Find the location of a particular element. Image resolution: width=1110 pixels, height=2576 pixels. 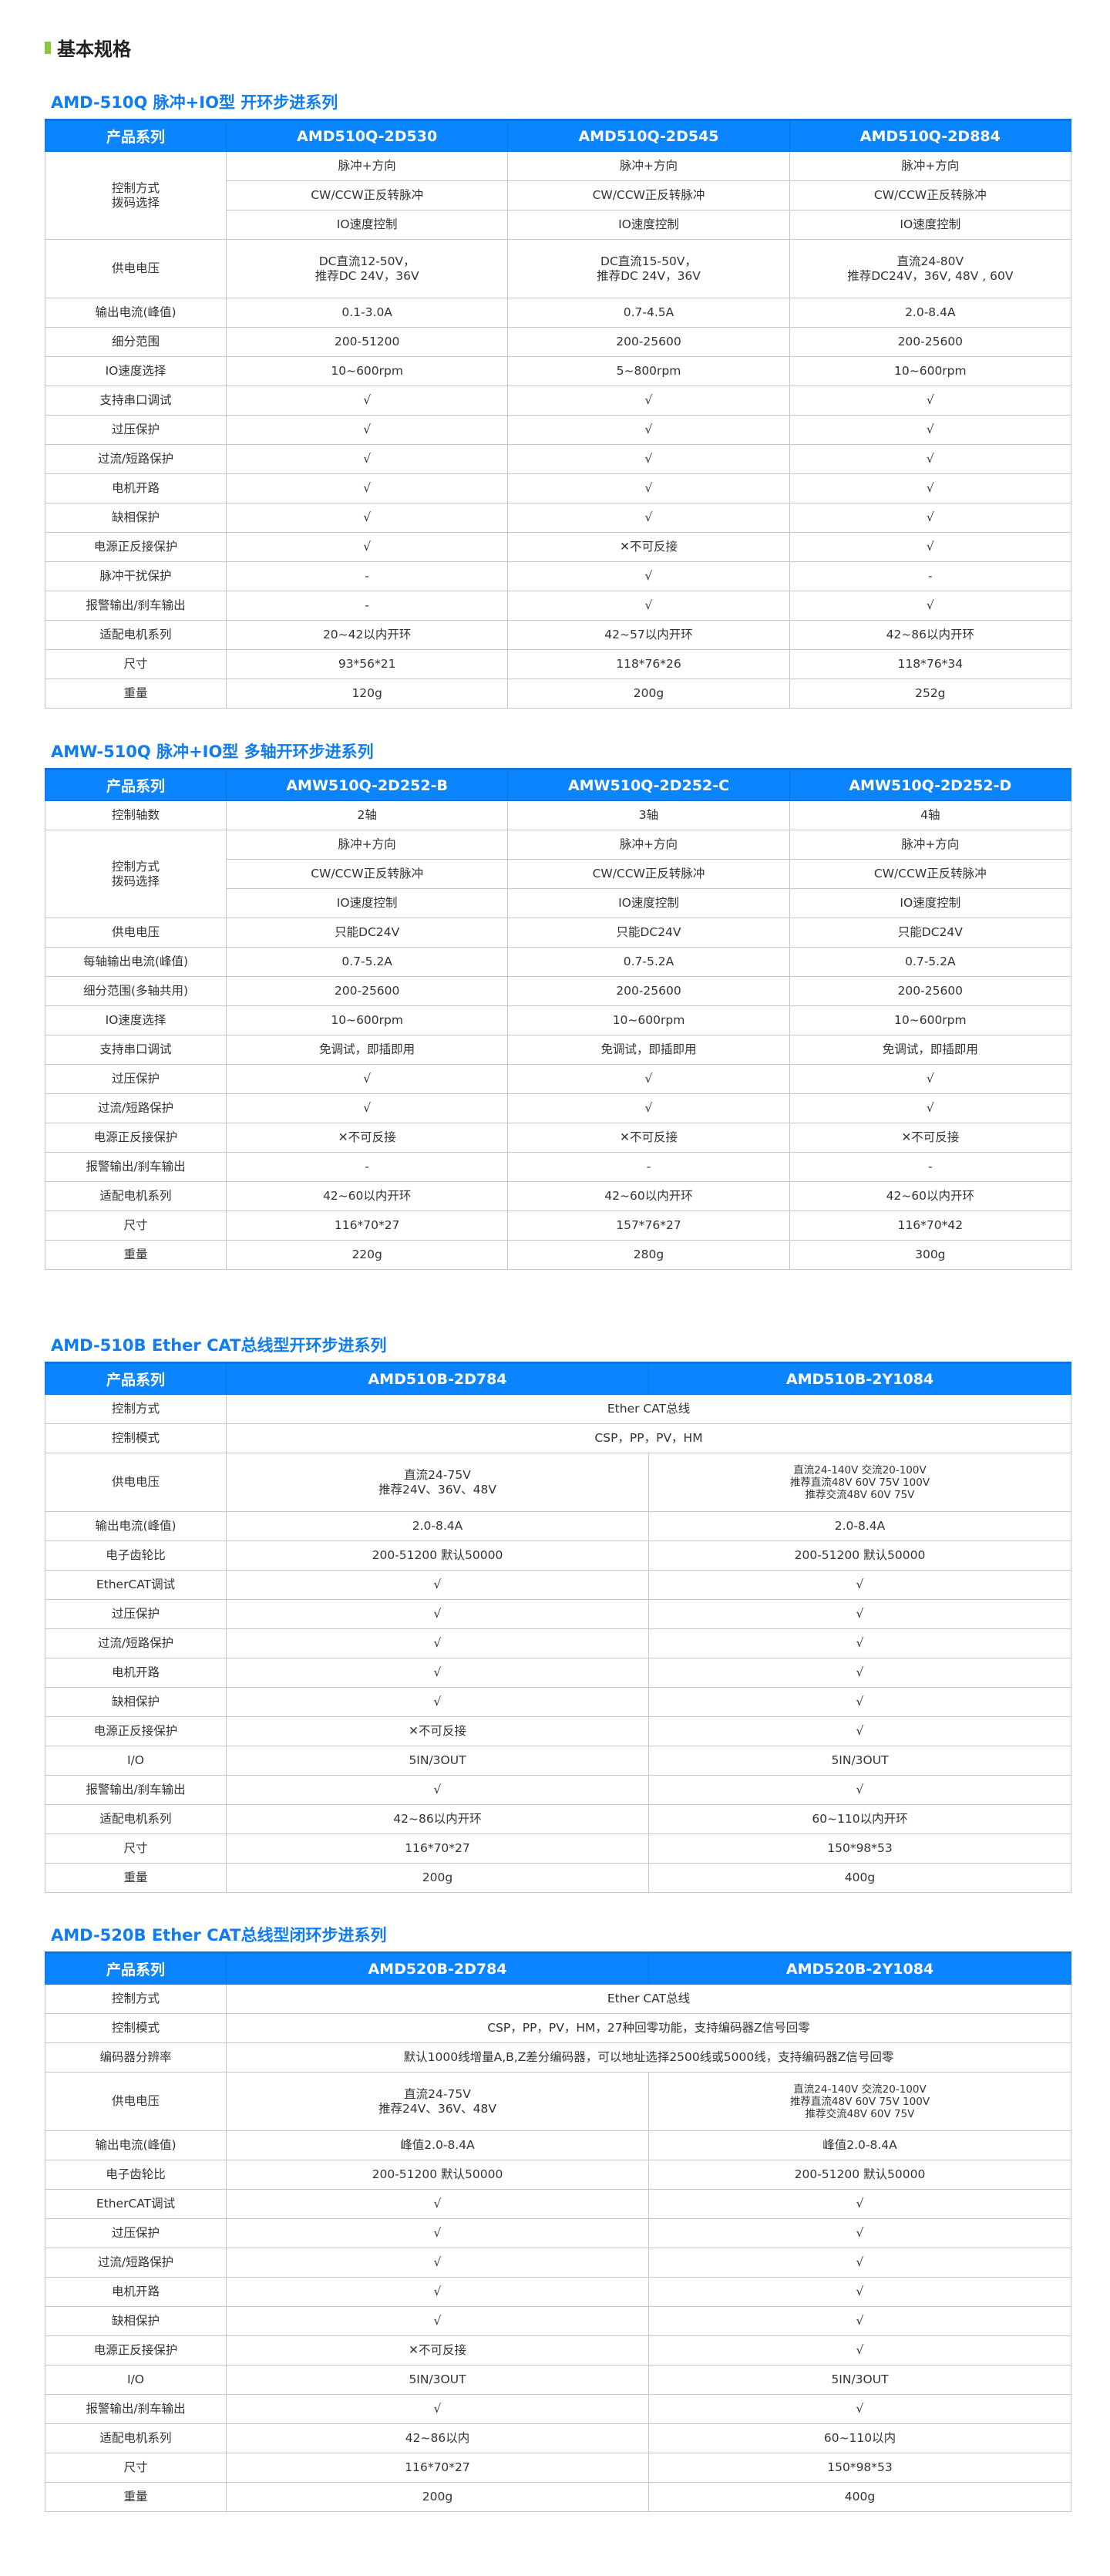

table-row: 重量 120g 200g 252g is located at coordinates (558, 694).